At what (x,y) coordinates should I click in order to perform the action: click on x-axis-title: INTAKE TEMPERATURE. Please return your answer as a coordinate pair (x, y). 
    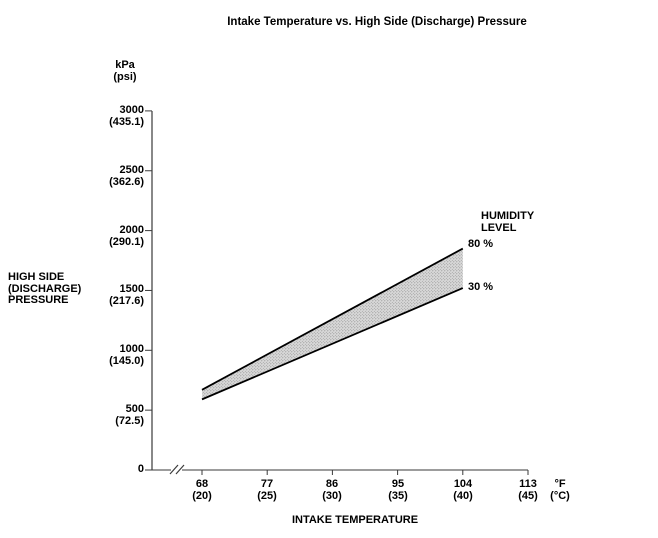
    Looking at the image, I should click on (355, 520).